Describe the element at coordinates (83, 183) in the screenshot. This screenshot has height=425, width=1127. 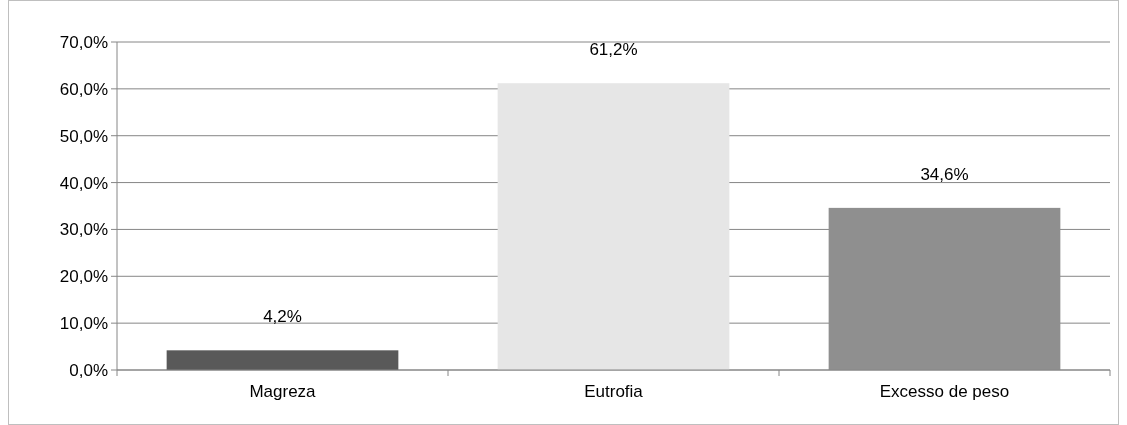
I see `y-tick-label: 40,0%` at that location.